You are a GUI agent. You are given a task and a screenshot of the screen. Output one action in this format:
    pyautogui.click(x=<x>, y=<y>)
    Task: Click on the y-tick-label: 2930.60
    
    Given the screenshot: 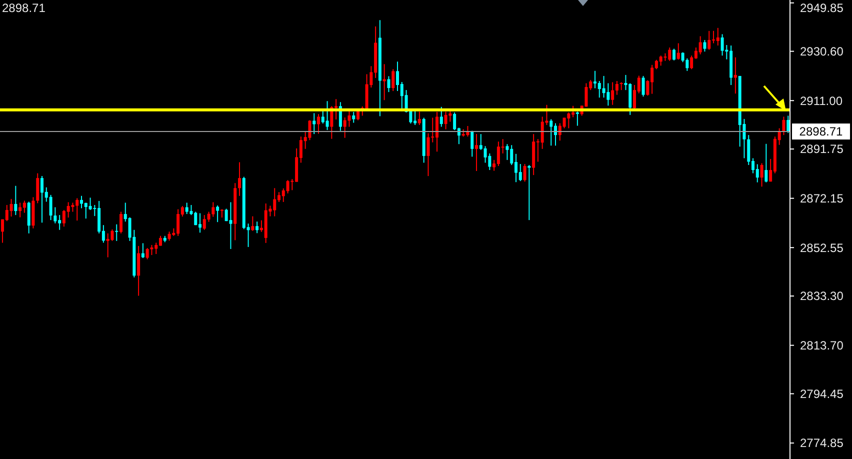 What is the action you would take?
    pyautogui.click(x=822, y=51)
    